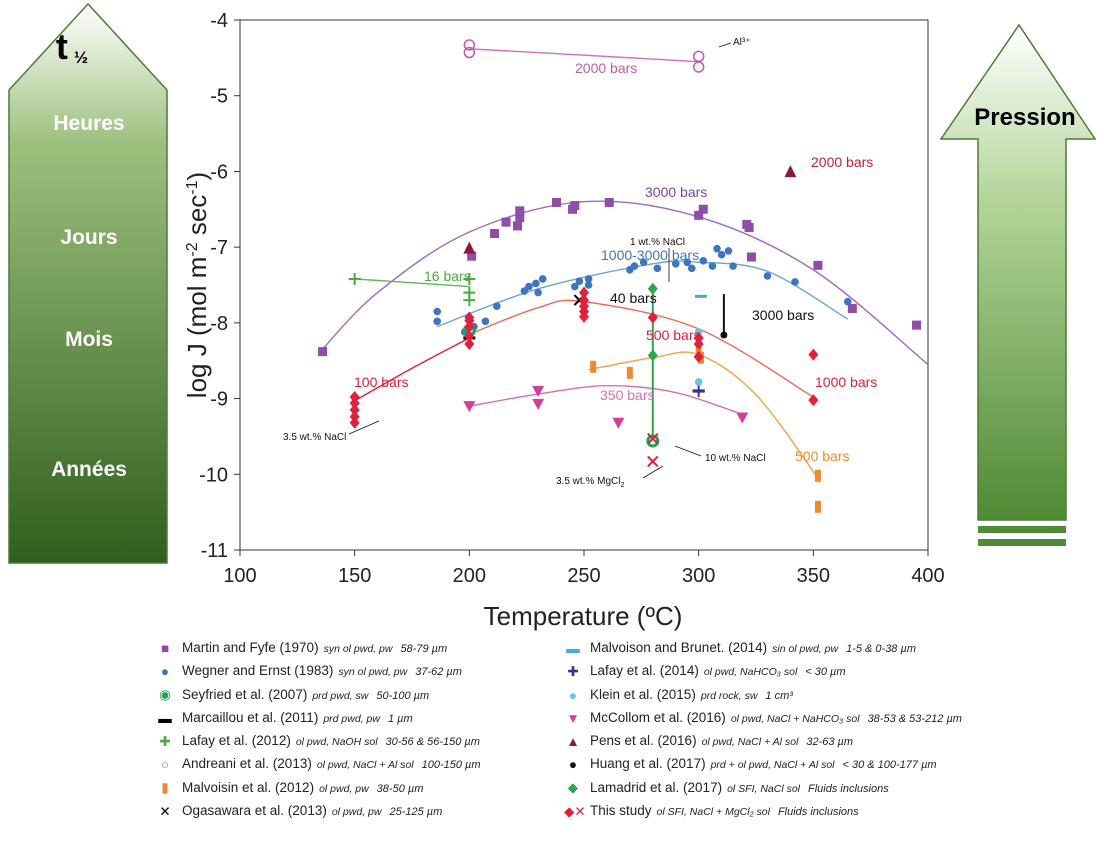  What do you see at coordinates (573, 718) in the screenshot?
I see `legend-marker-icon: ▼` at bounding box center [573, 718].